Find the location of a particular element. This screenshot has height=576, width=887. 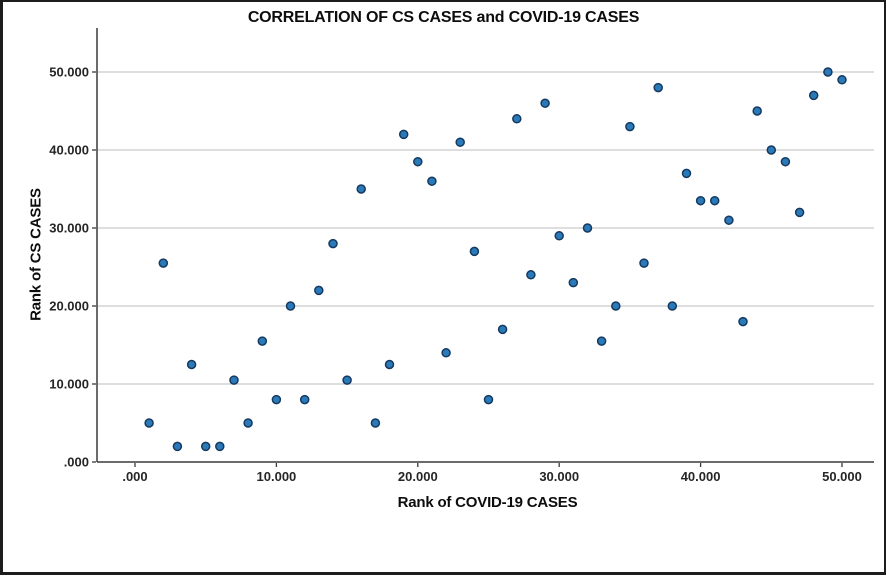

y-tick-label: .000 is located at coordinates (76, 462).